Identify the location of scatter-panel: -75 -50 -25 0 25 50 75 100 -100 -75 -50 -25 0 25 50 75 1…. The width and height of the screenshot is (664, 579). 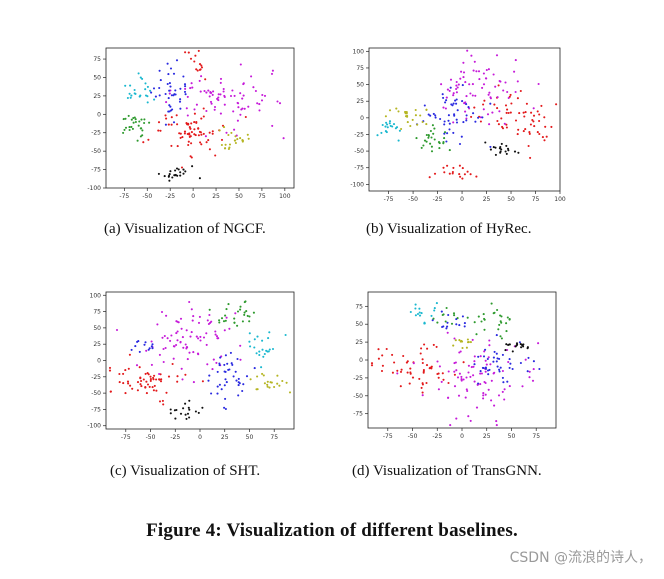
(458, 125).